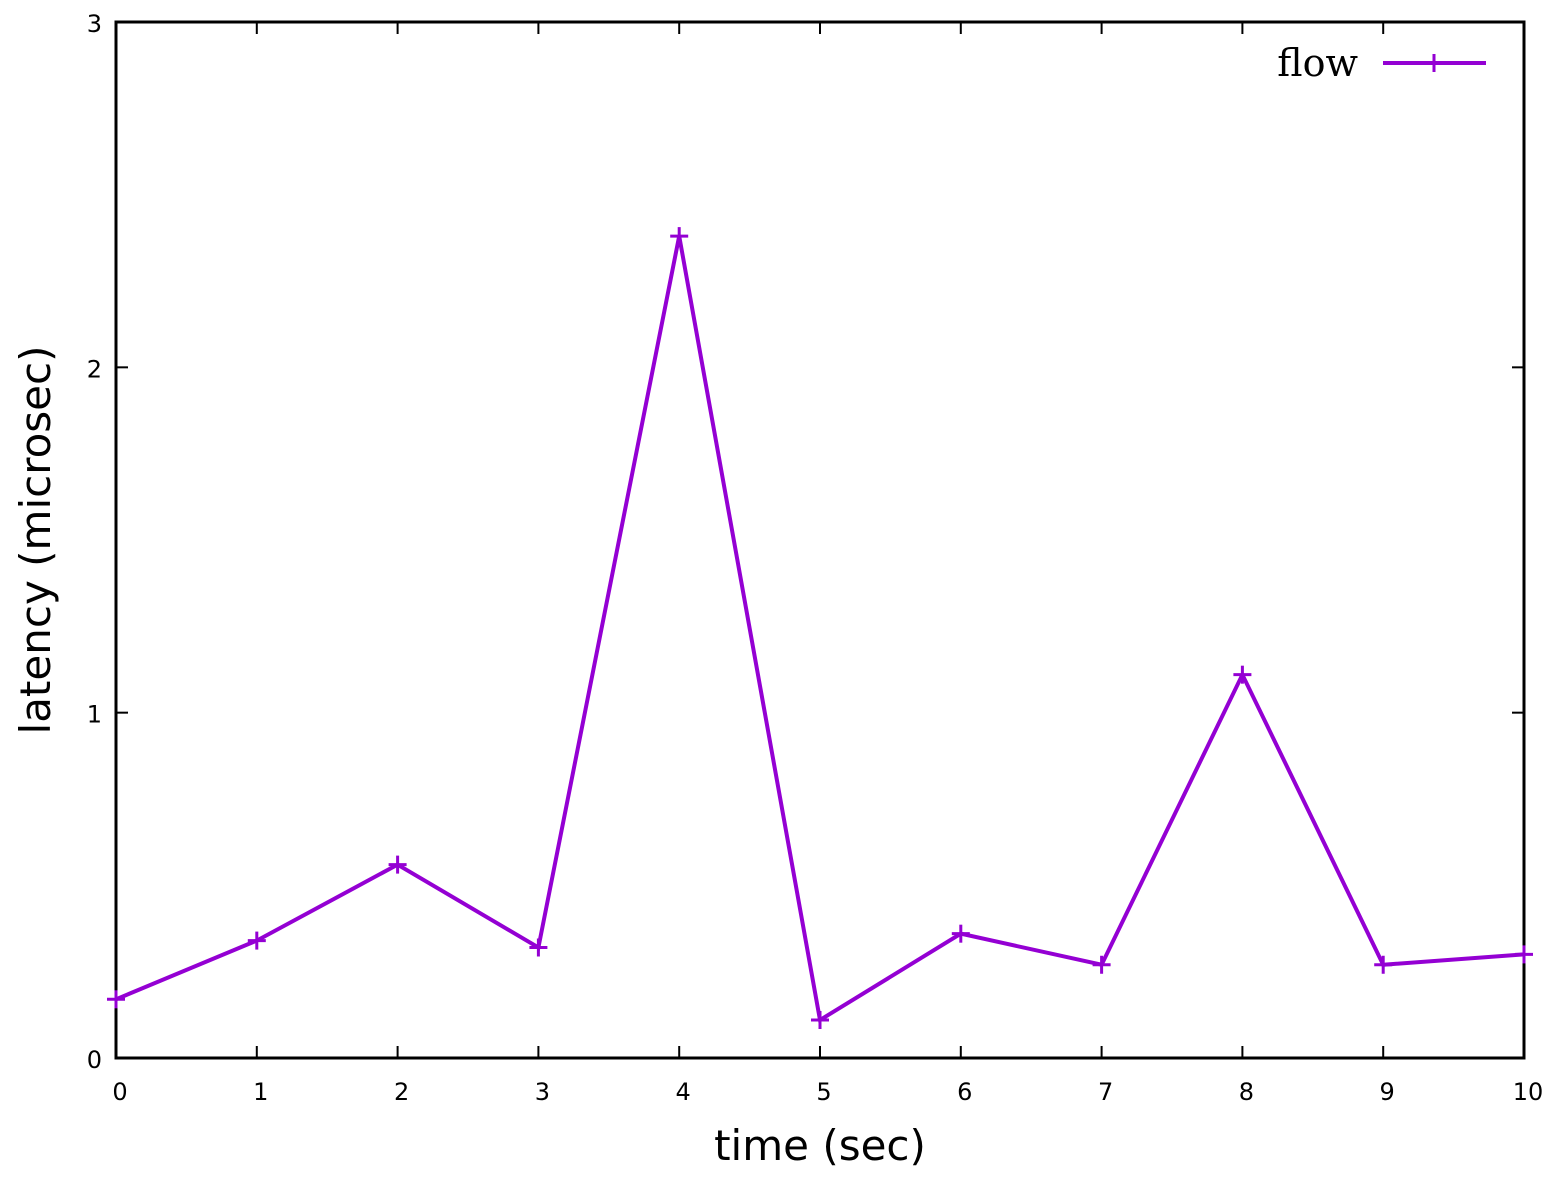 The width and height of the screenshot is (1560, 1183). I want to click on x-tick-label: 2, so click(401, 1092).